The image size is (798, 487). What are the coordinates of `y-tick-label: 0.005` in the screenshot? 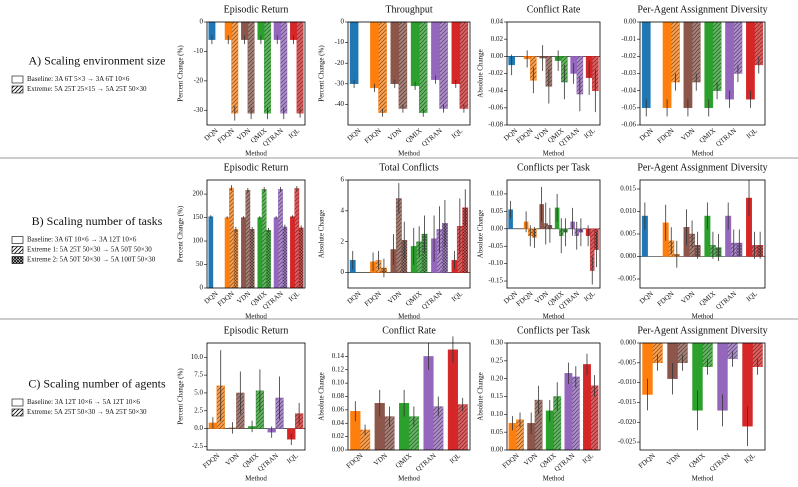 It's located at (628, 234).